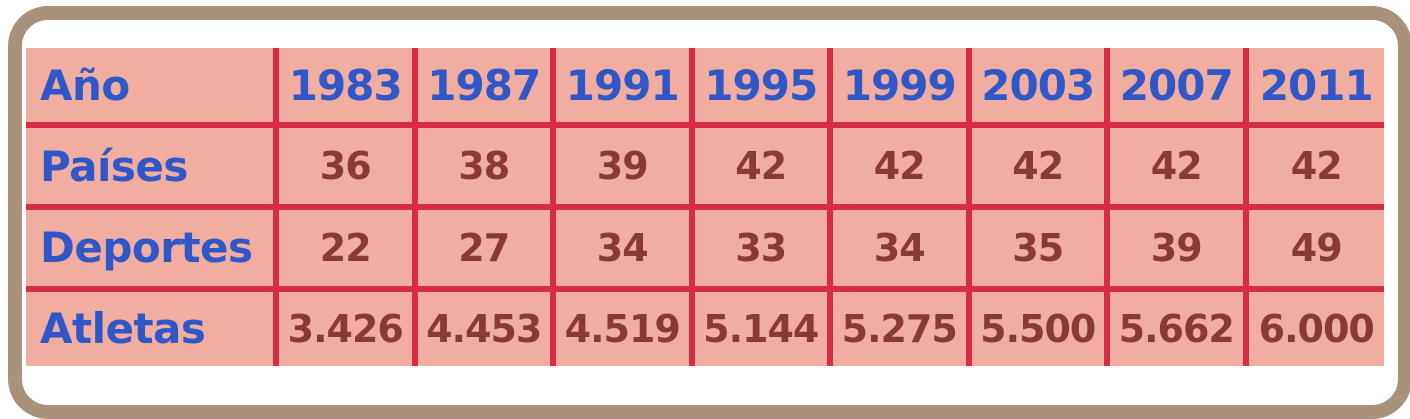  Describe the element at coordinates (1037, 88) in the screenshot. I see `year-header-cell: 2003` at that location.